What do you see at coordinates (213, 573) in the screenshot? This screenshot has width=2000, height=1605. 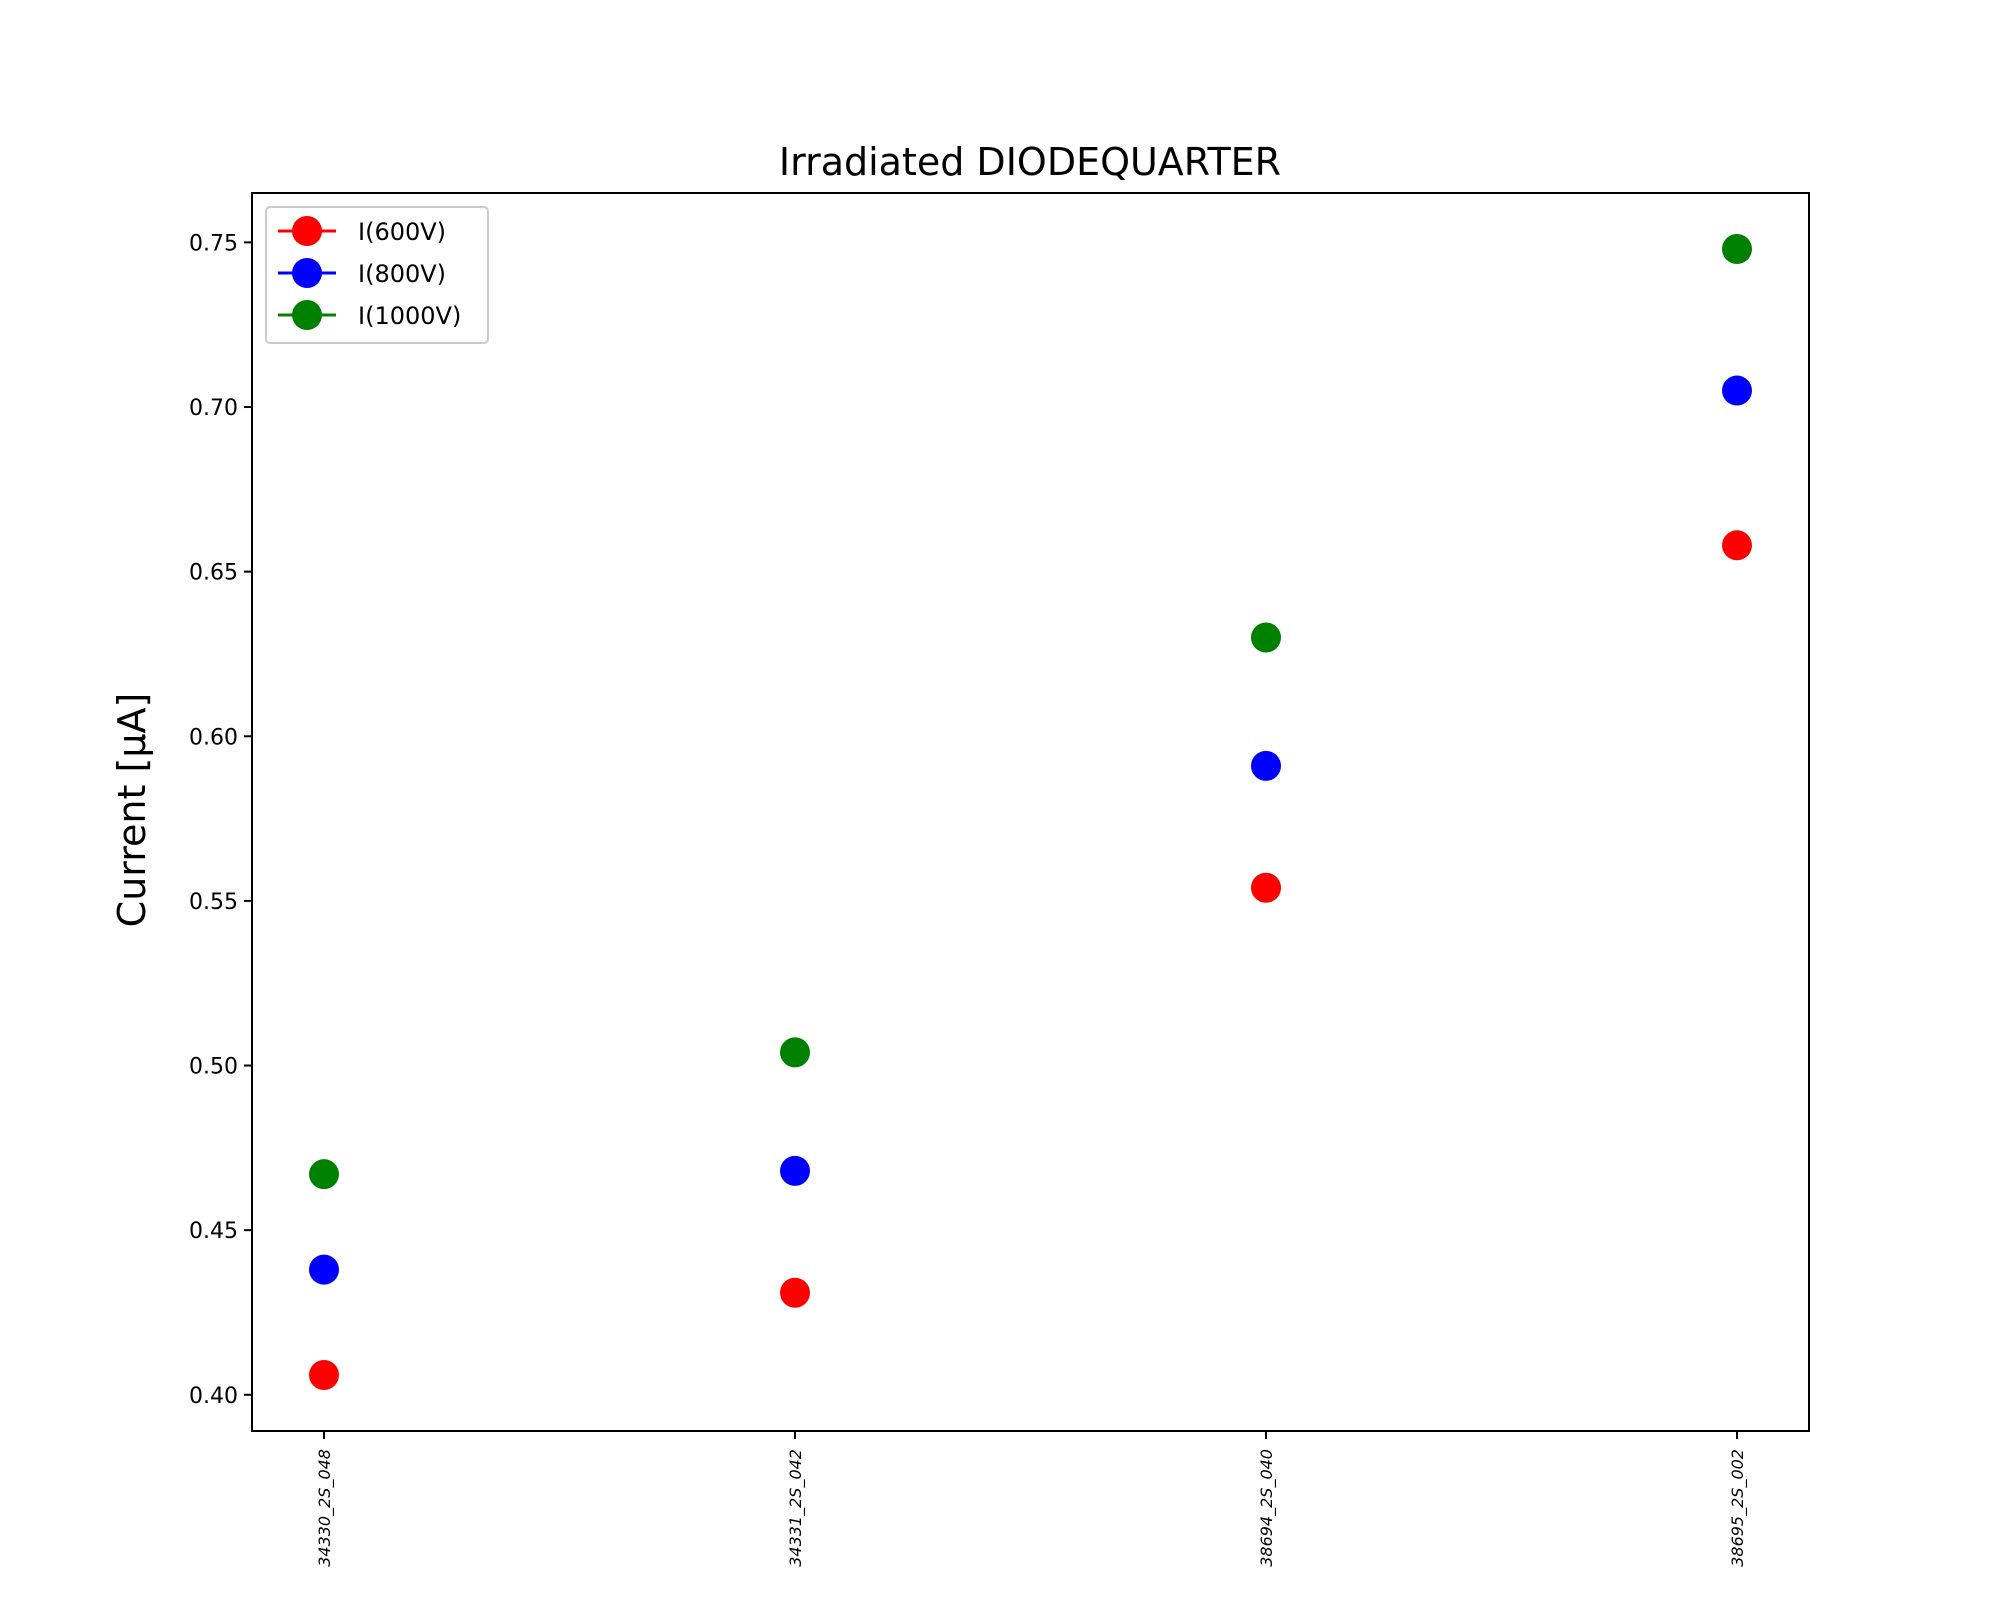 I see `y-tick-label: 0.65` at bounding box center [213, 573].